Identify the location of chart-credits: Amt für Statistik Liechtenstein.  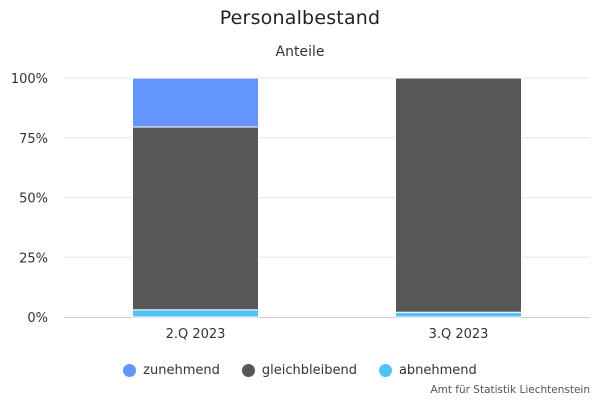
(510, 390).